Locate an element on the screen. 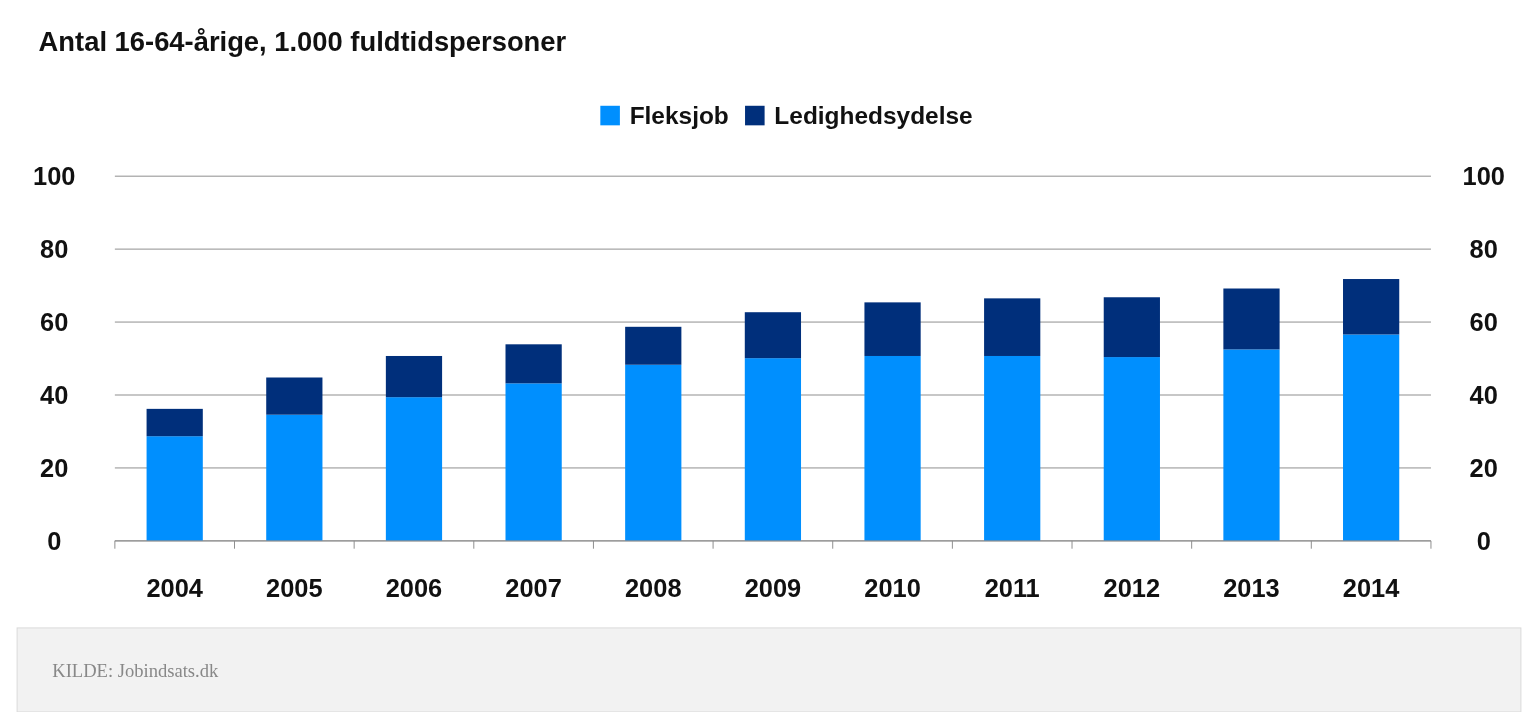  chart-title: Antal 16-64-årige, 1.000 fuldtidspersoner is located at coordinates (302, 42).